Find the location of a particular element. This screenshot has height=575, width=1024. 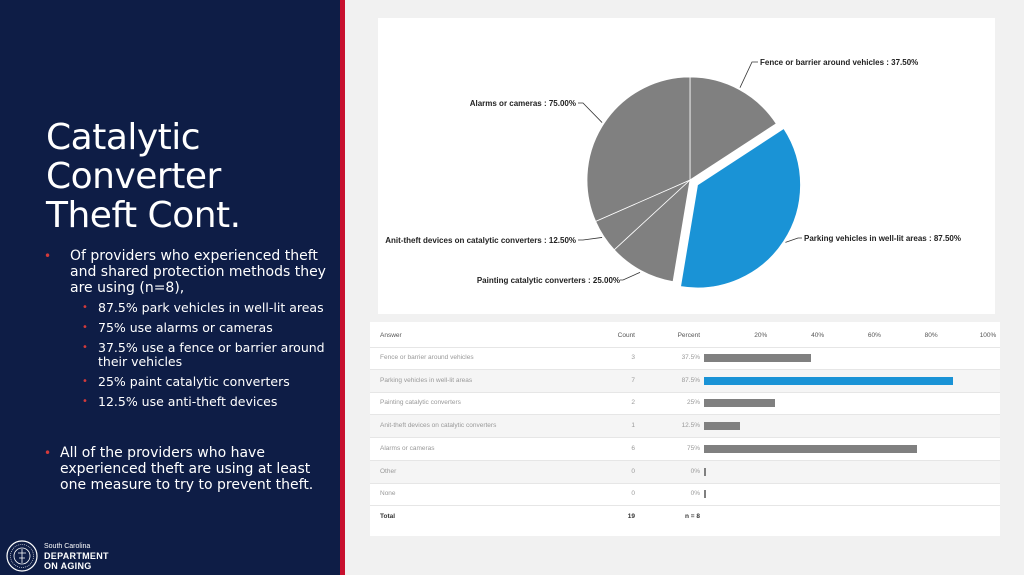

pie-slice-fence is located at coordinates (733, 128).